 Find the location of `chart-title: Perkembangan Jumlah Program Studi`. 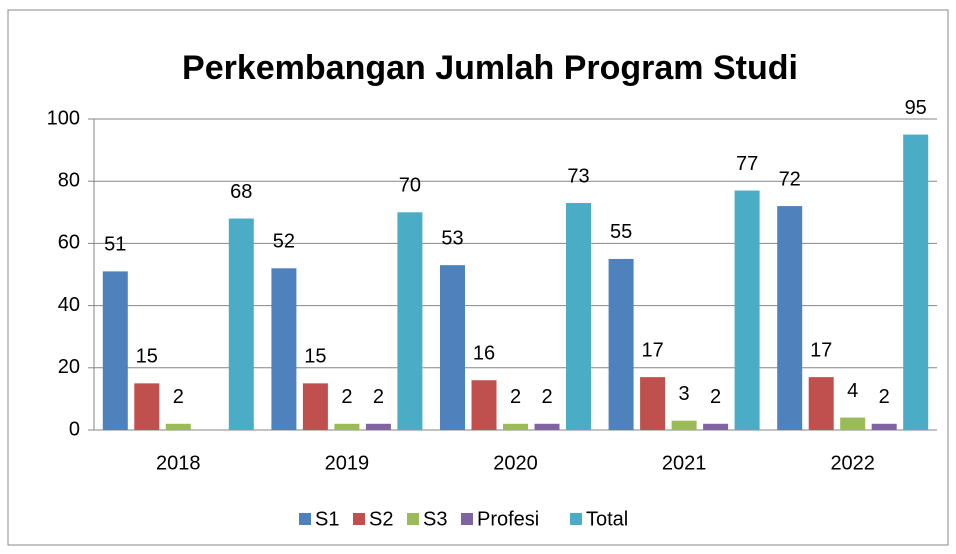

chart-title: Perkembangan Jumlah Program Studi is located at coordinates (490, 68).